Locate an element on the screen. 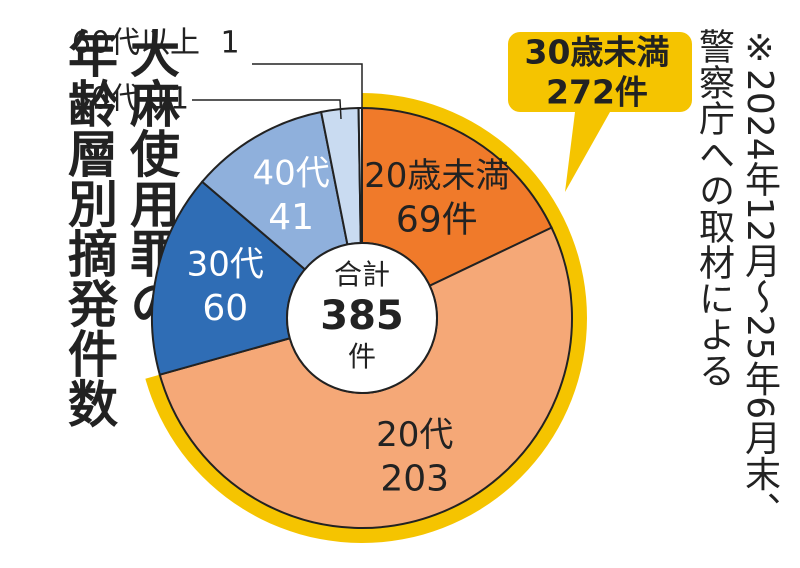 The height and width of the screenshot is (568, 800). slice-label: 40代 is located at coordinates (291, 174).